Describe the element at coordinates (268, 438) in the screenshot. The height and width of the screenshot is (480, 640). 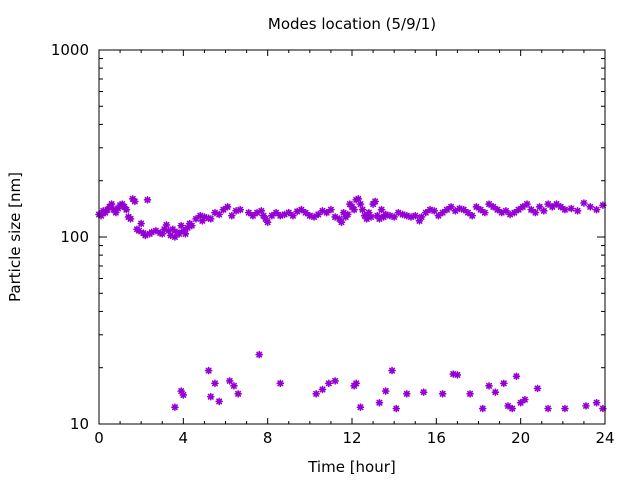
I see `x-tick-label: 8` at that location.